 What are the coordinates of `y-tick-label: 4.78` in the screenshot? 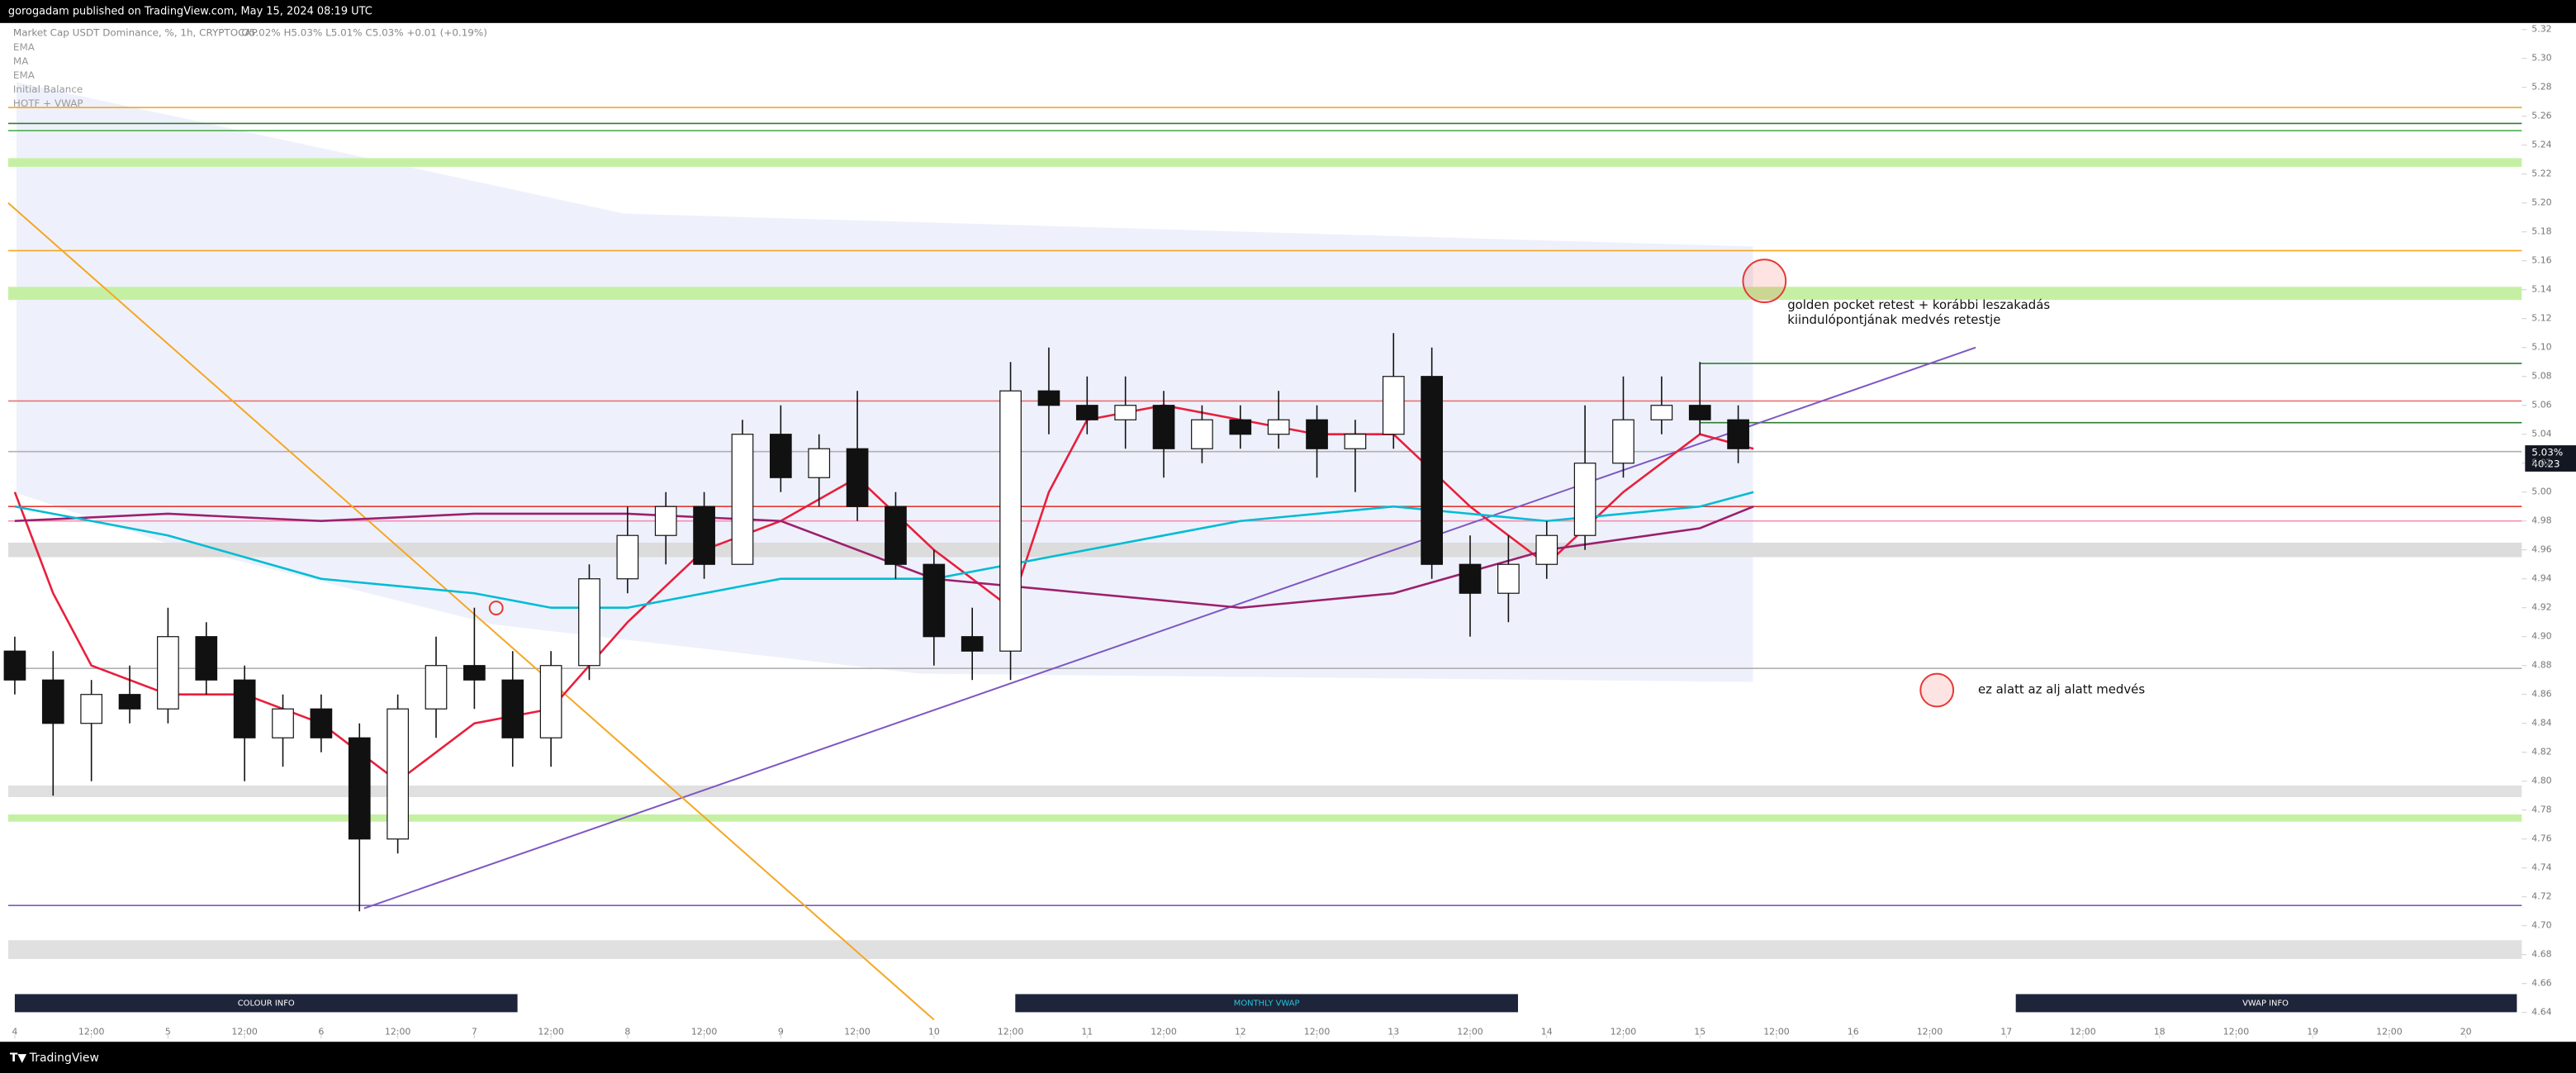 It's located at (2541, 810).